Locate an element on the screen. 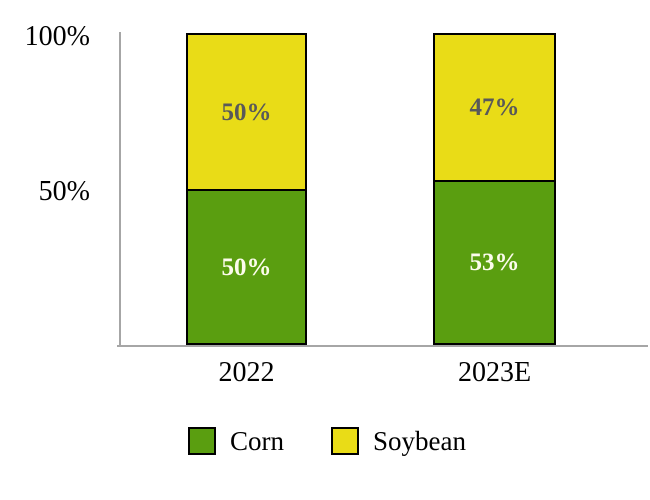  soybean-swatch-icon is located at coordinates (345, 441).